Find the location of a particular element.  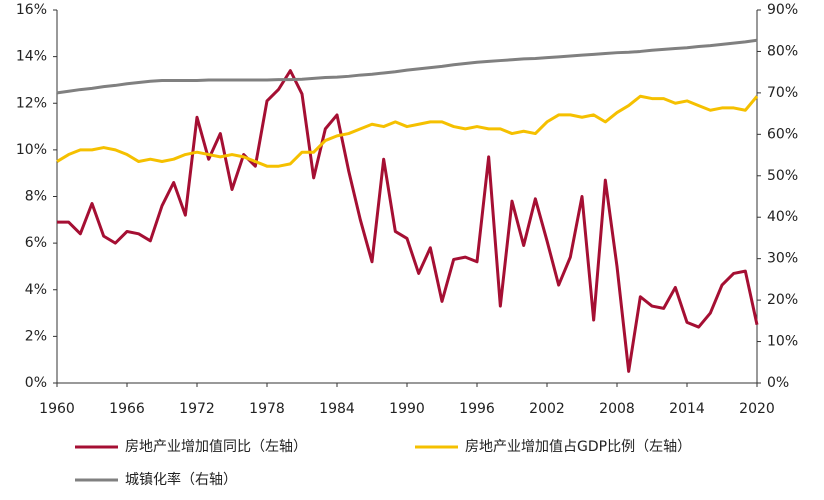

y2-tick-label: 80% is located at coordinates (782, 51).